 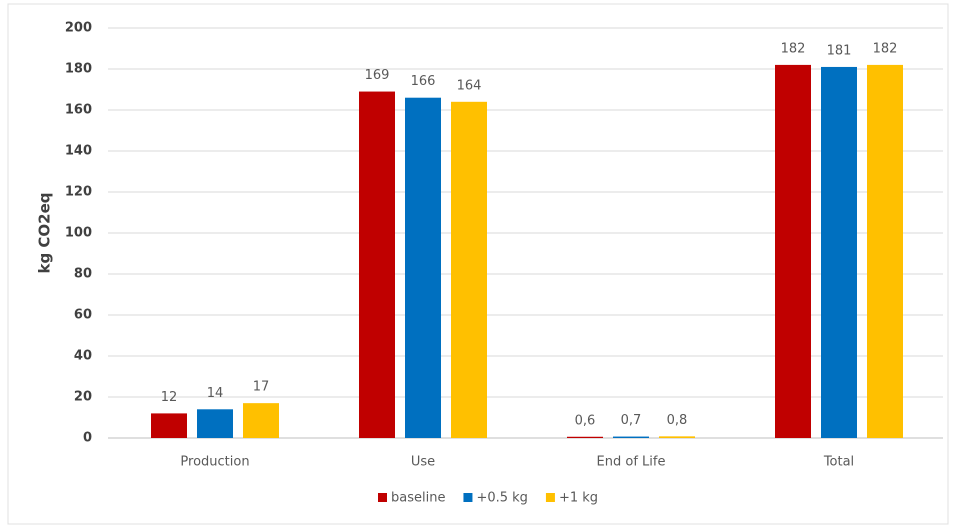 I want to click on legend-label: baseline, so click(x=418, y=498).